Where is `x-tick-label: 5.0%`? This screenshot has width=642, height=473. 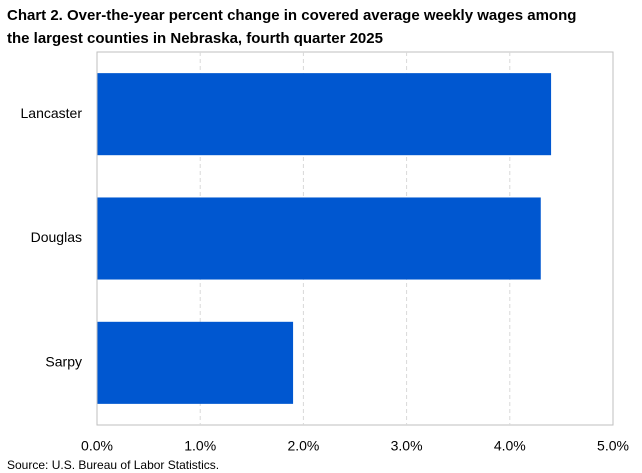
x-tick-label: 5.0% is located at coordinates (613, 446).